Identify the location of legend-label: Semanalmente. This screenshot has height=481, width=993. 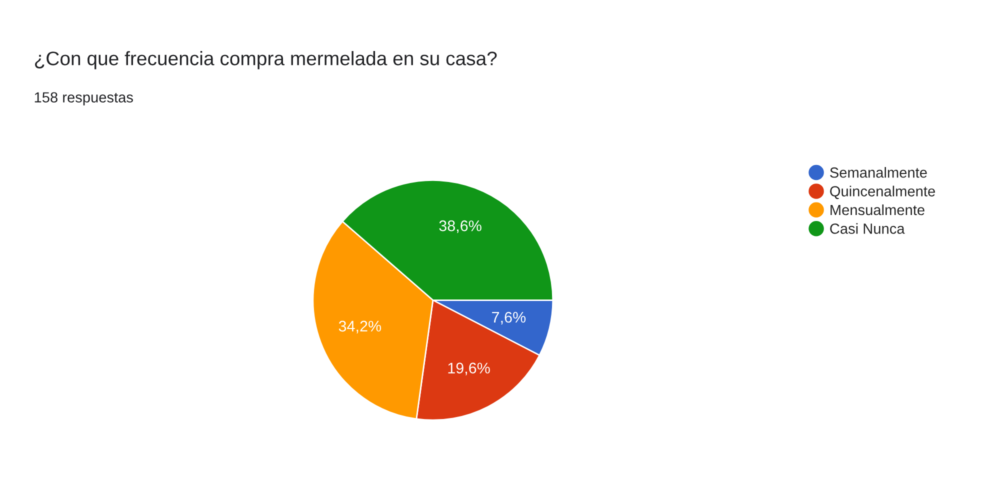
(878, 172).